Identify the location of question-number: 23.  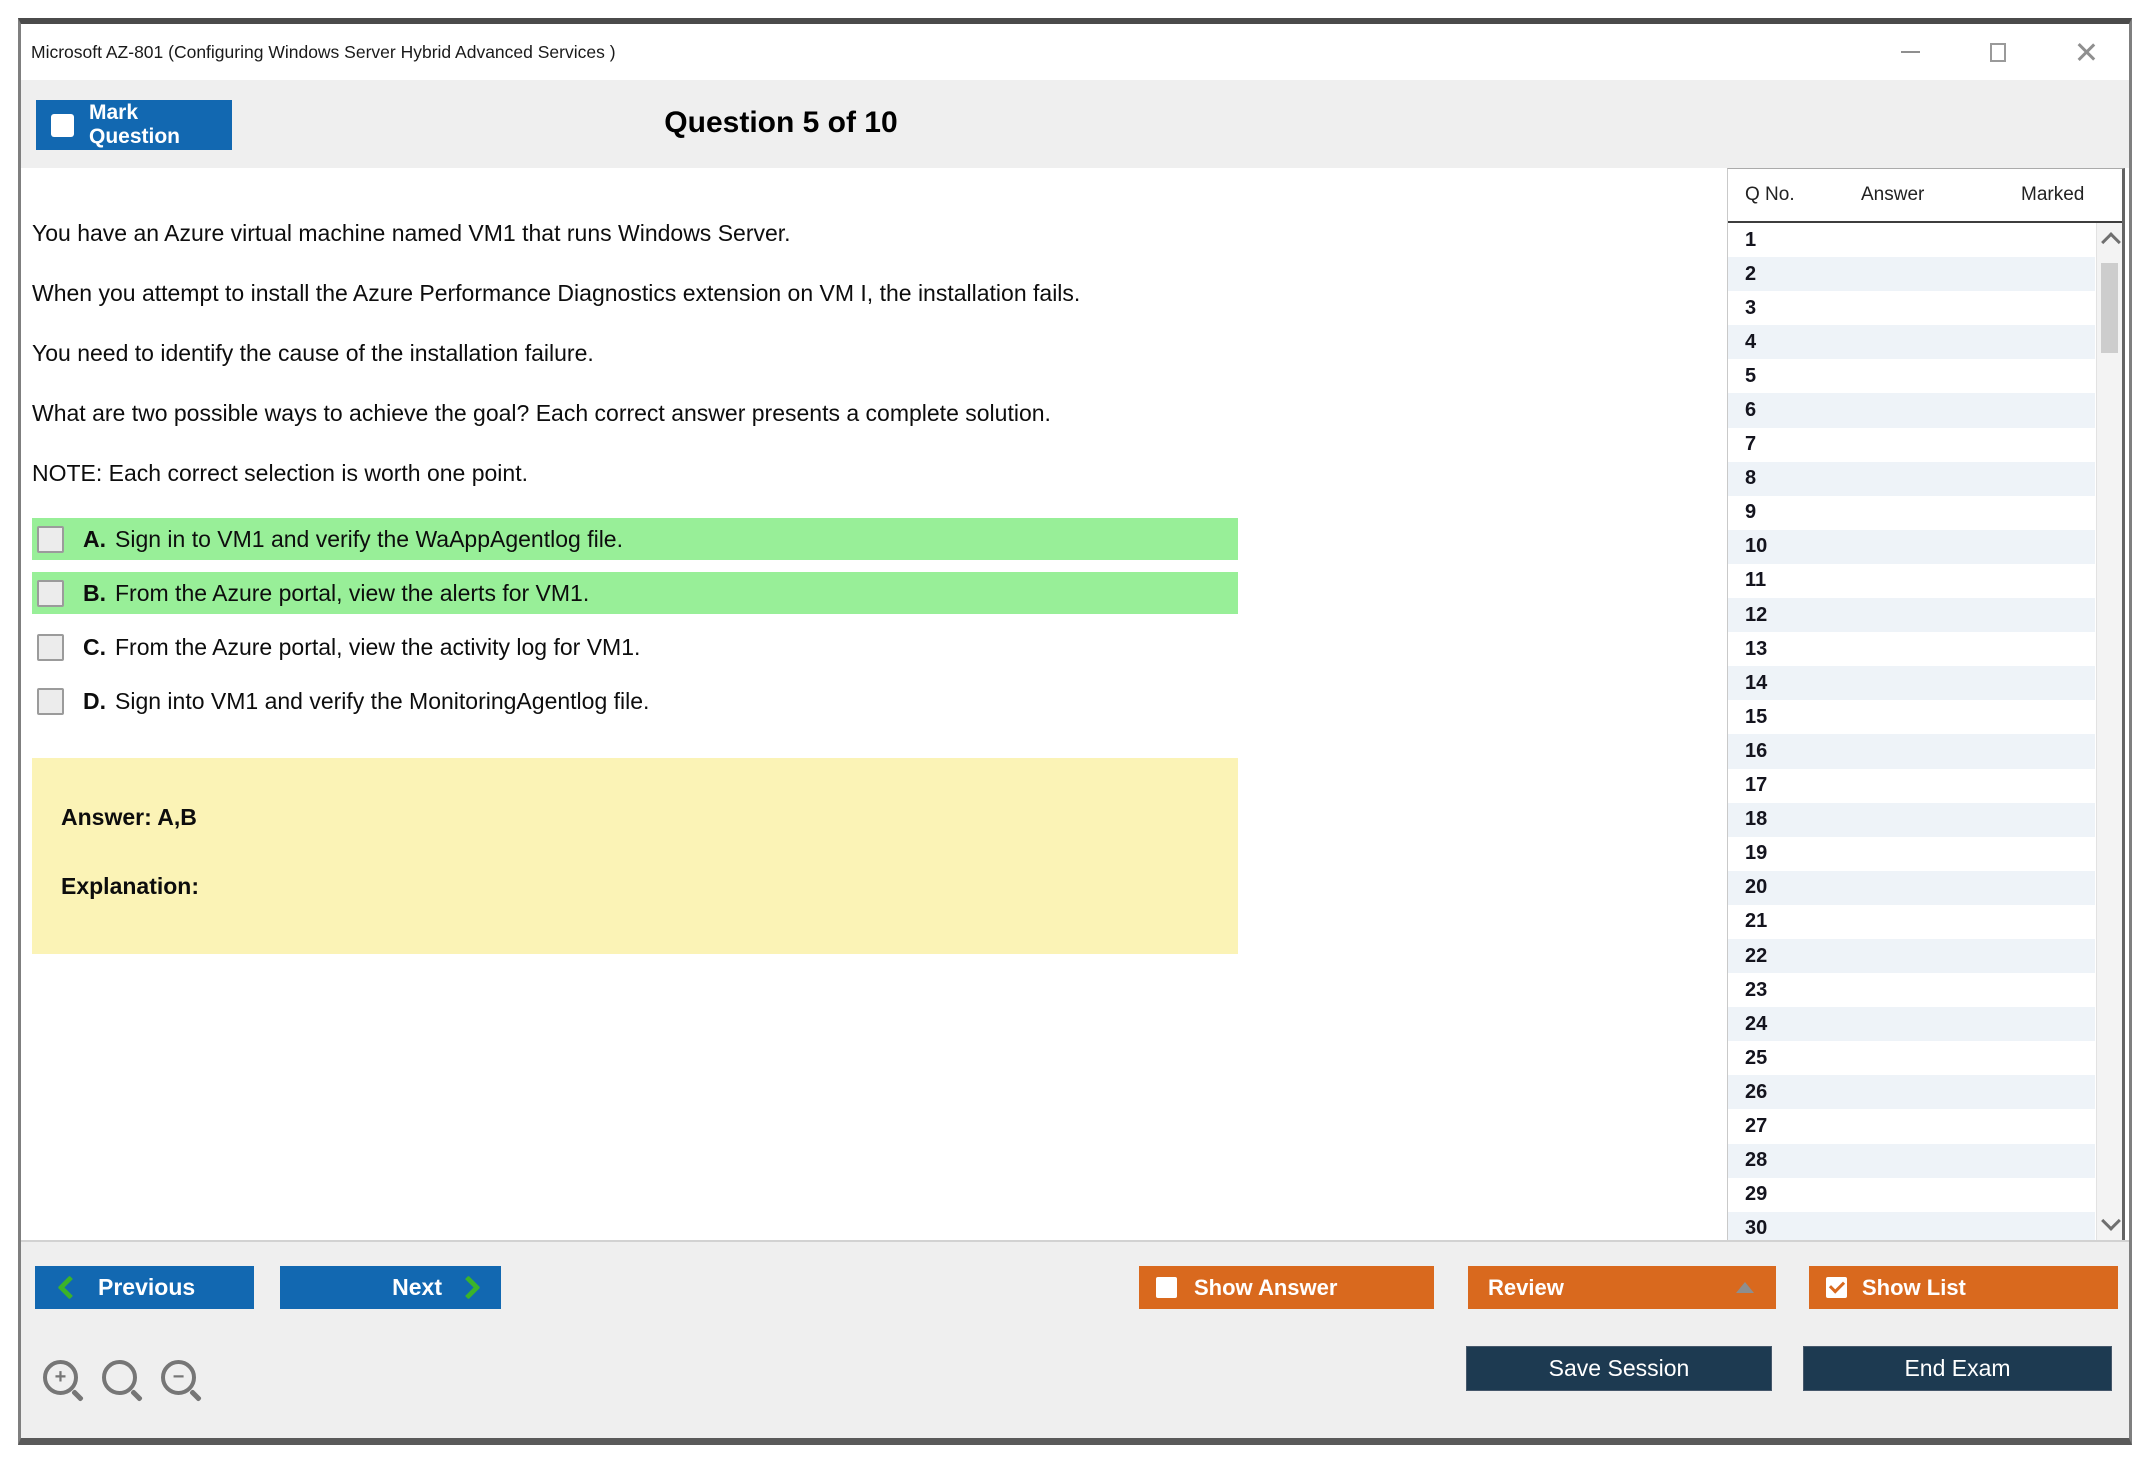
(1756, 989).